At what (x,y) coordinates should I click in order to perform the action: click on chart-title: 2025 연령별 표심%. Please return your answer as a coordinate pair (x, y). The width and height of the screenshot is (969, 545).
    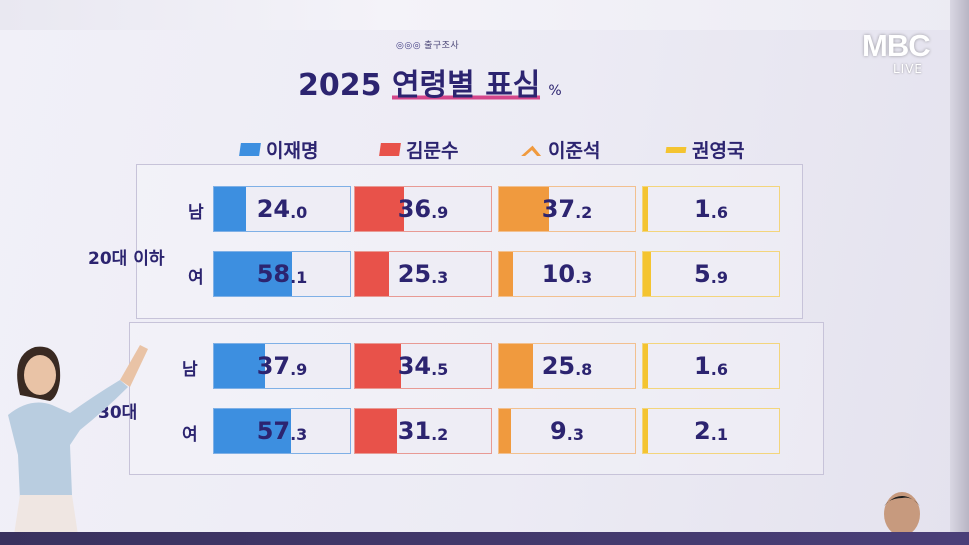
    Looking at the image, I should click on (430, 82).